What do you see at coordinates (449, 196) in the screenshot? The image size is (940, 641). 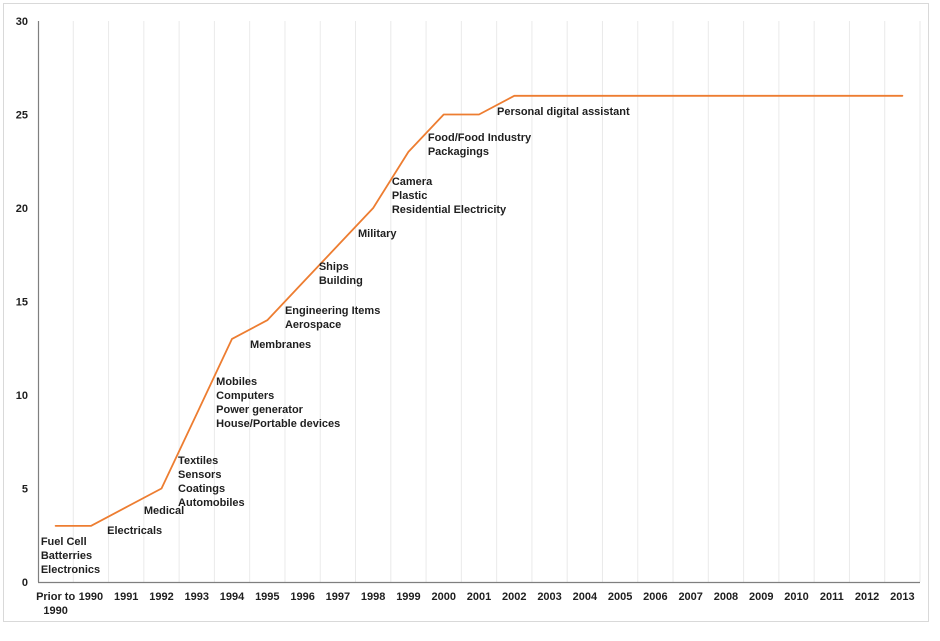 I see `annotation: Camera Plastic Residential Electricity` at bounding box center [449, 196].